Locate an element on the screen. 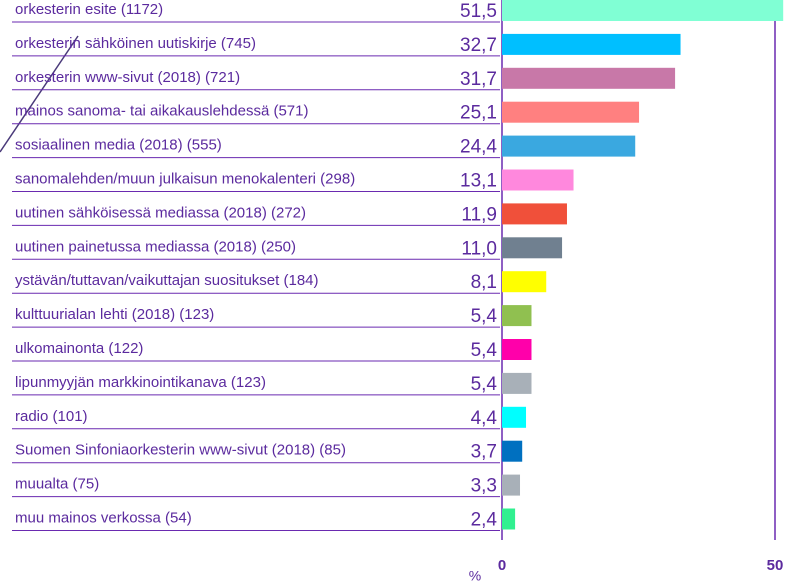  value-label: 11,9 is located at coordinates (479, 214).